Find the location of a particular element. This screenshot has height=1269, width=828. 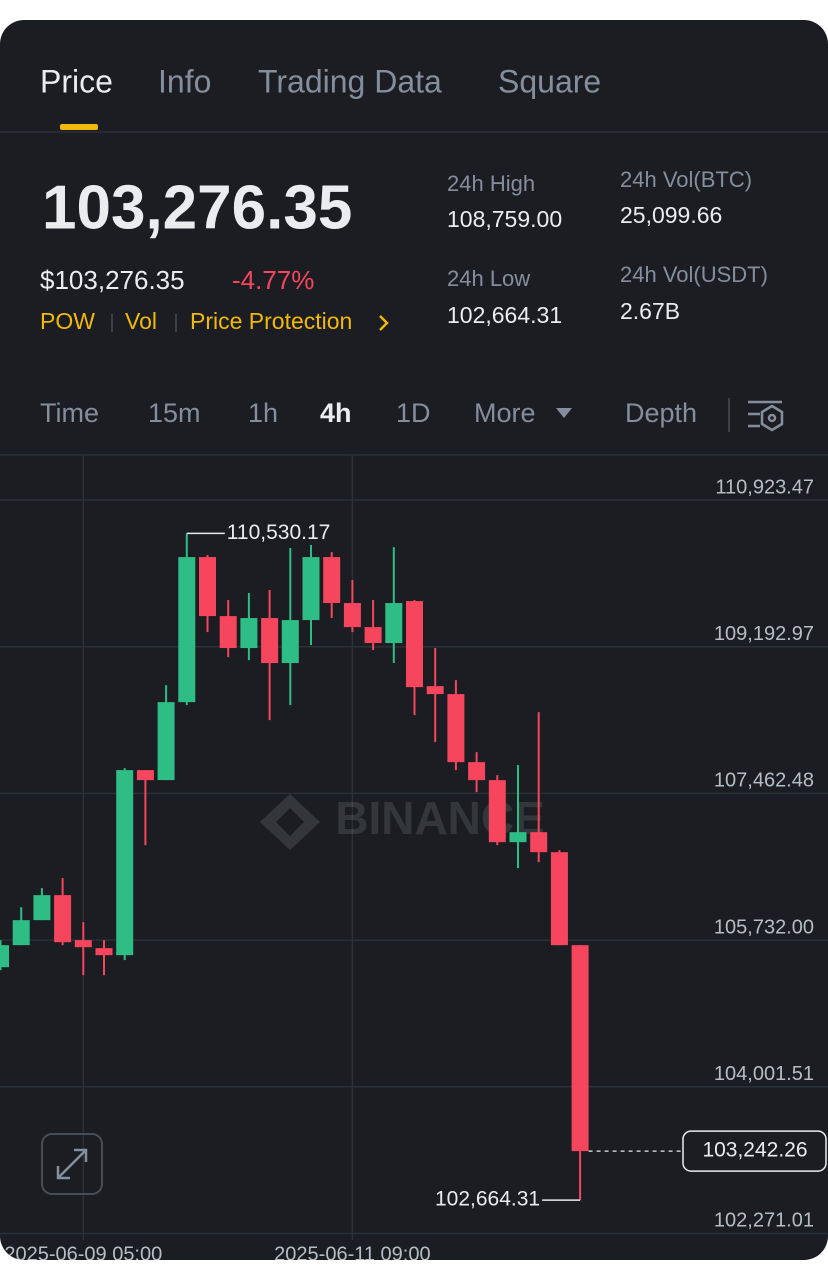

watermark-logo is located at coordinates (290, 822).